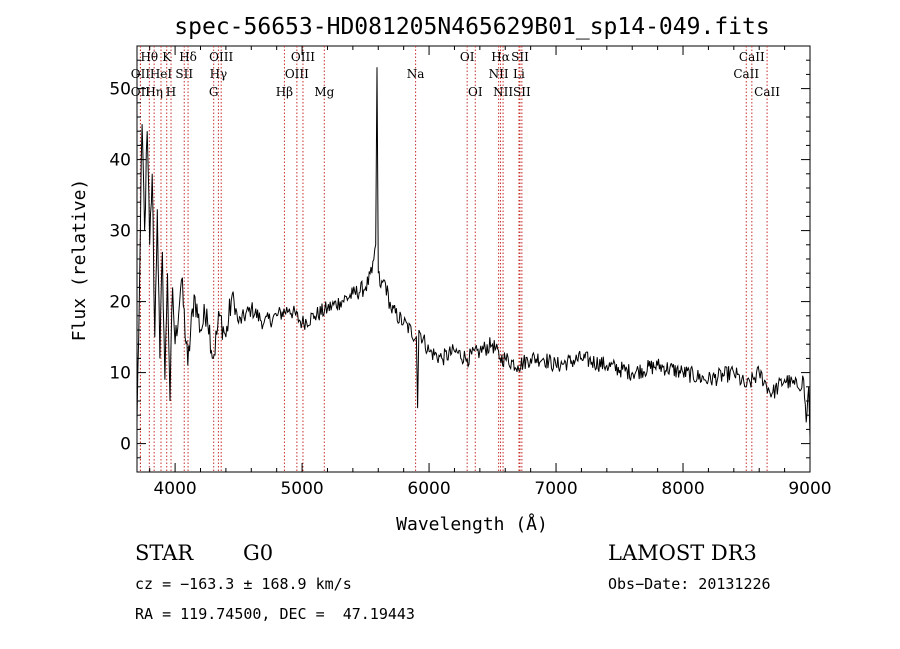 This screenshot has width=900, height=649. What do you see at coordinates (167, 57) in the screenshot?
I see `emission-line-label: K` at bounding box center [167, 57].